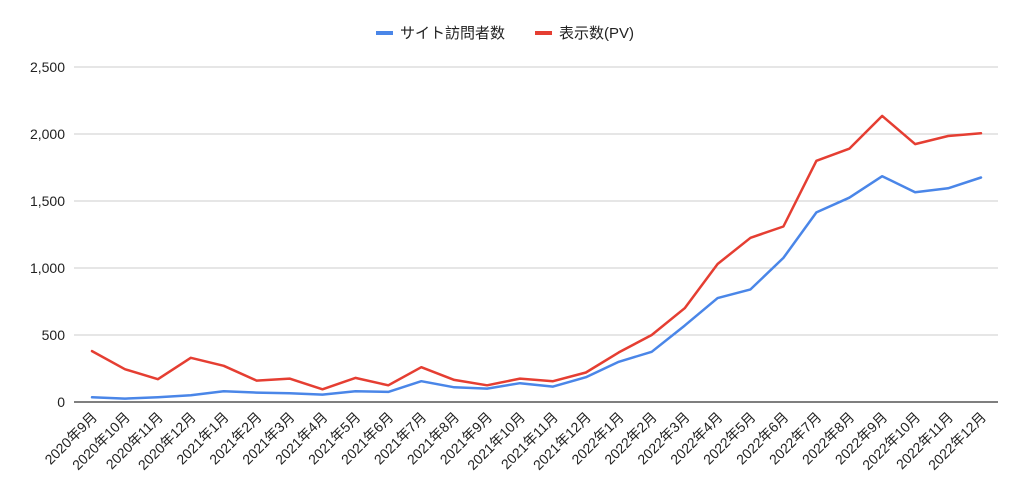 Image resolution: width=1024 pixels, height=503 pixels. I want to click on legend: サイト訪問者数 表示数(PV), so click(505, 33).